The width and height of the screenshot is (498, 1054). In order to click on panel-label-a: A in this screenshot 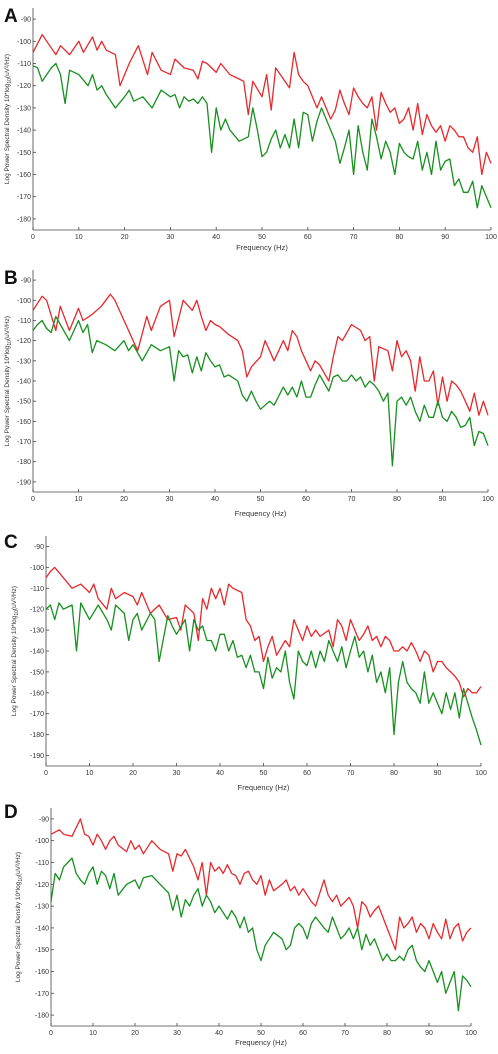, I will do `click(11, 16)`.